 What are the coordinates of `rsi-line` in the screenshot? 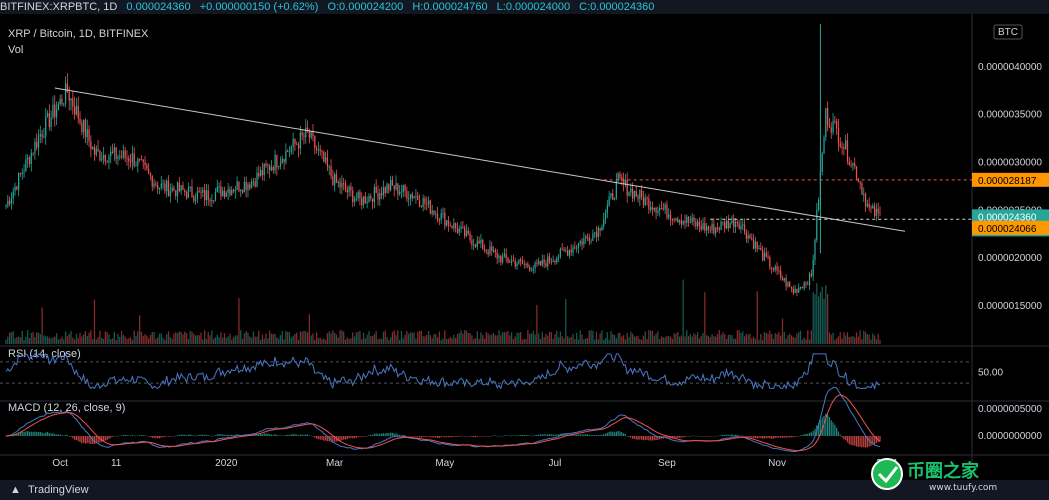 It's located at (443, 371).